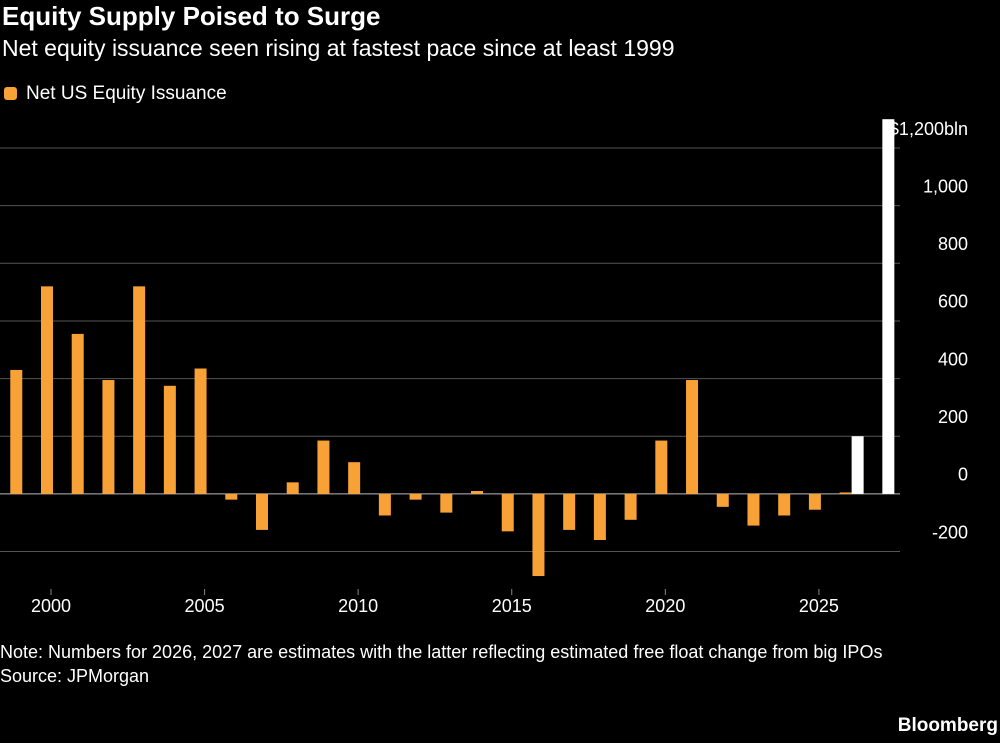 The height and width of the screenshot is (743, 1000). What do you see at coordinates (953, 302) in the screenshot?
I see `y-tick-label: 600` at bounding box center [953, 302].